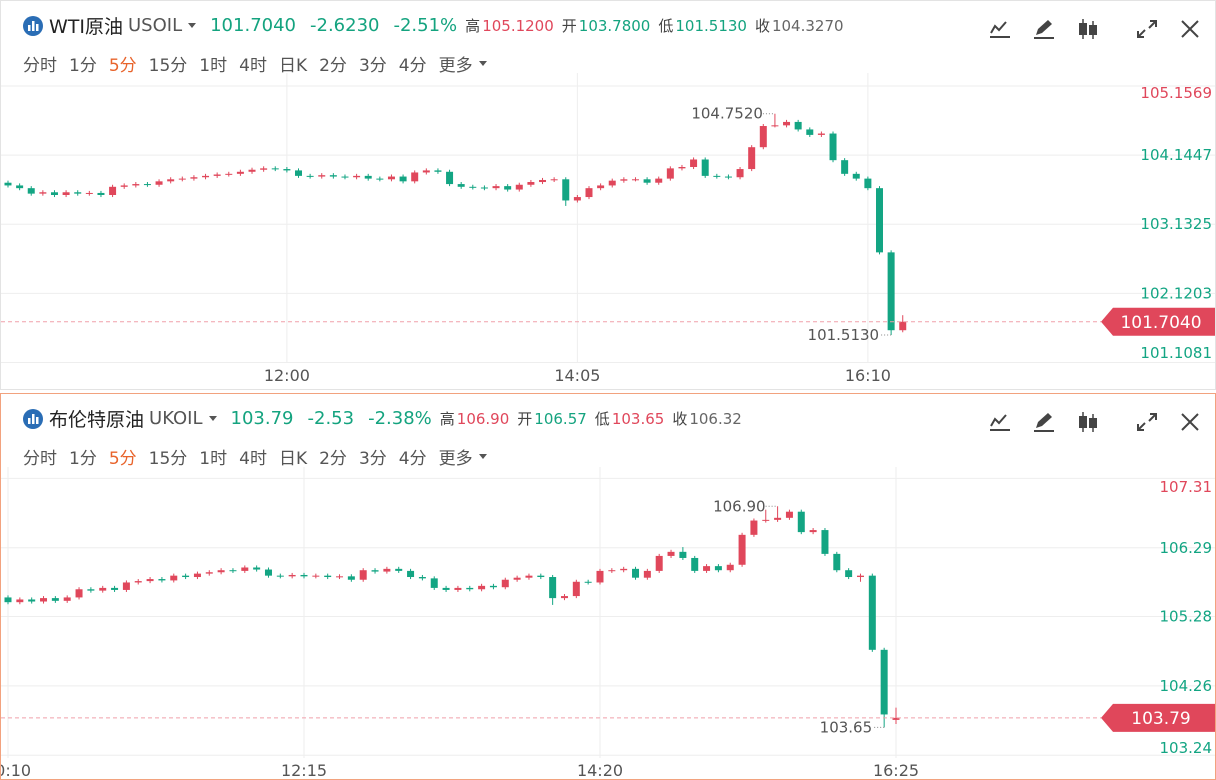  What do you see at coordinates (614, 25) in the screenshot?
I see `stat-value: 103.7800` at bounding box center [614, 25].